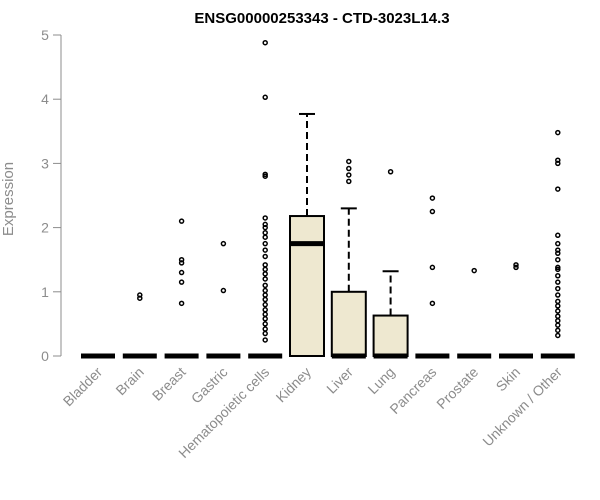  What do you see at coordinates (339, 380) in the screenshot?
I see `x-tick-label: Liver` at bounding box center [339, 380].